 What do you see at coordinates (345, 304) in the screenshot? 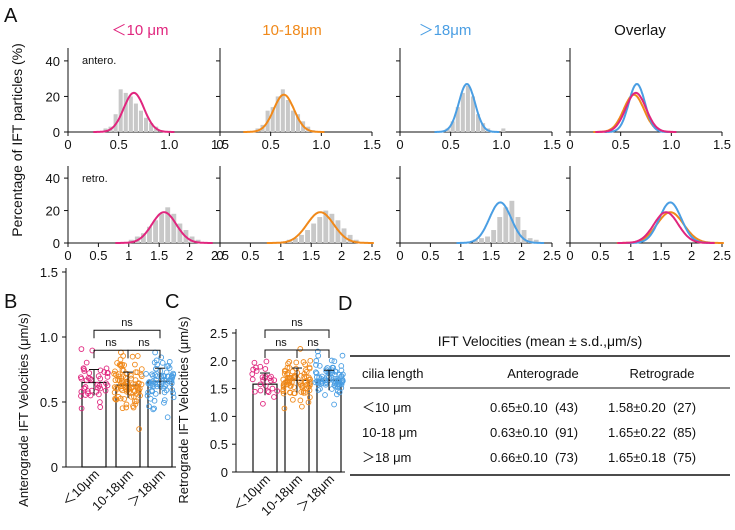
I see `panel-d-letter: D` at bounding box center [345, 304].